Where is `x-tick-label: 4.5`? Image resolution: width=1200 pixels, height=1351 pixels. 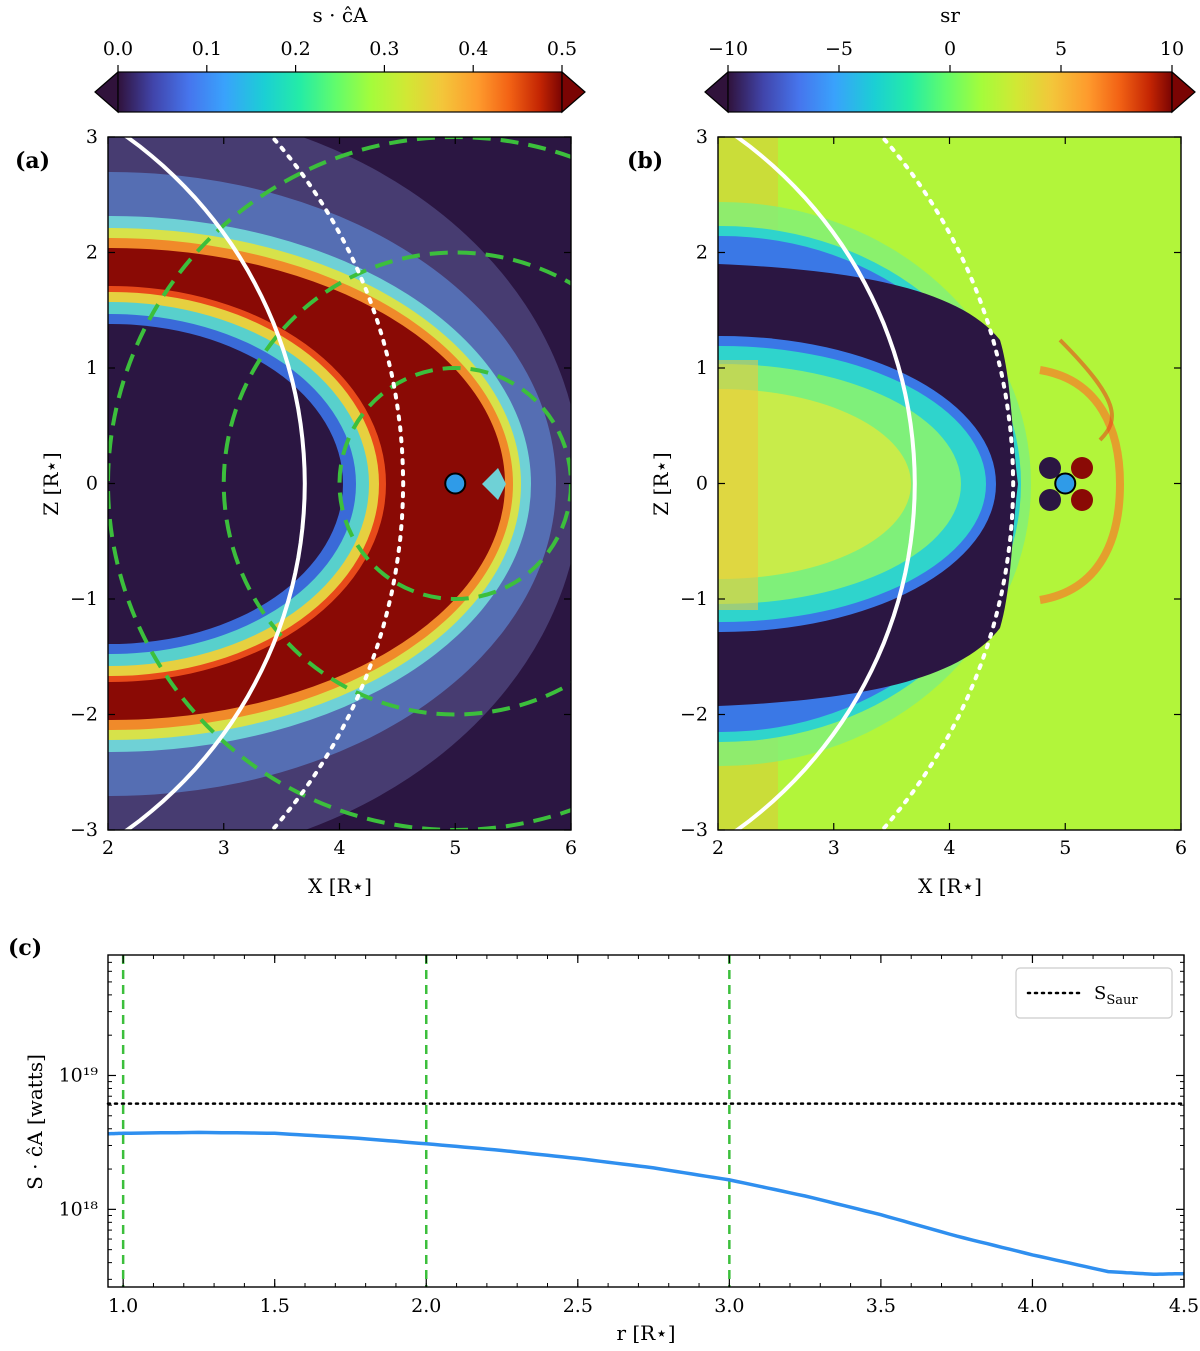 x-tick-label: 4.5 is located at coordinates (1184, 1306).